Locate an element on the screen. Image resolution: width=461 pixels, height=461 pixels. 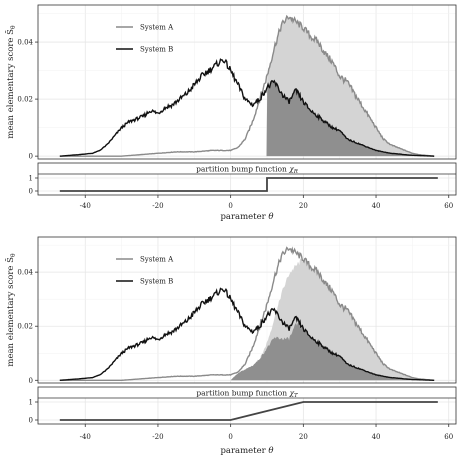
inset-title: partition bump function χT is located at coordinates (247, 394).